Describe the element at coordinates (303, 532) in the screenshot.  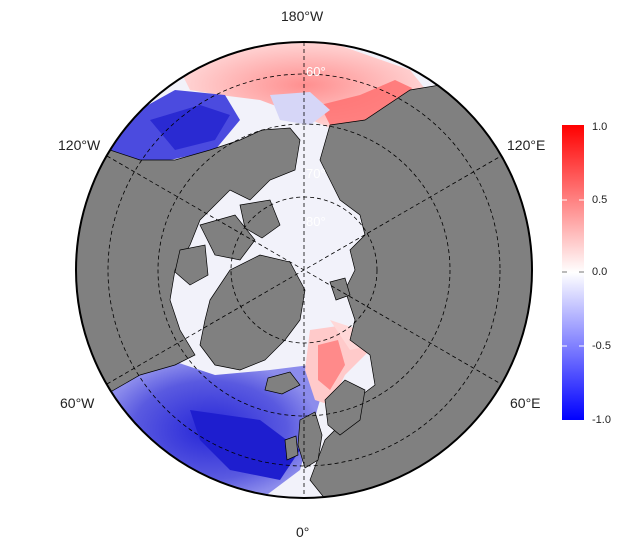
I see `lon-label-bottom: 0°` at that location.